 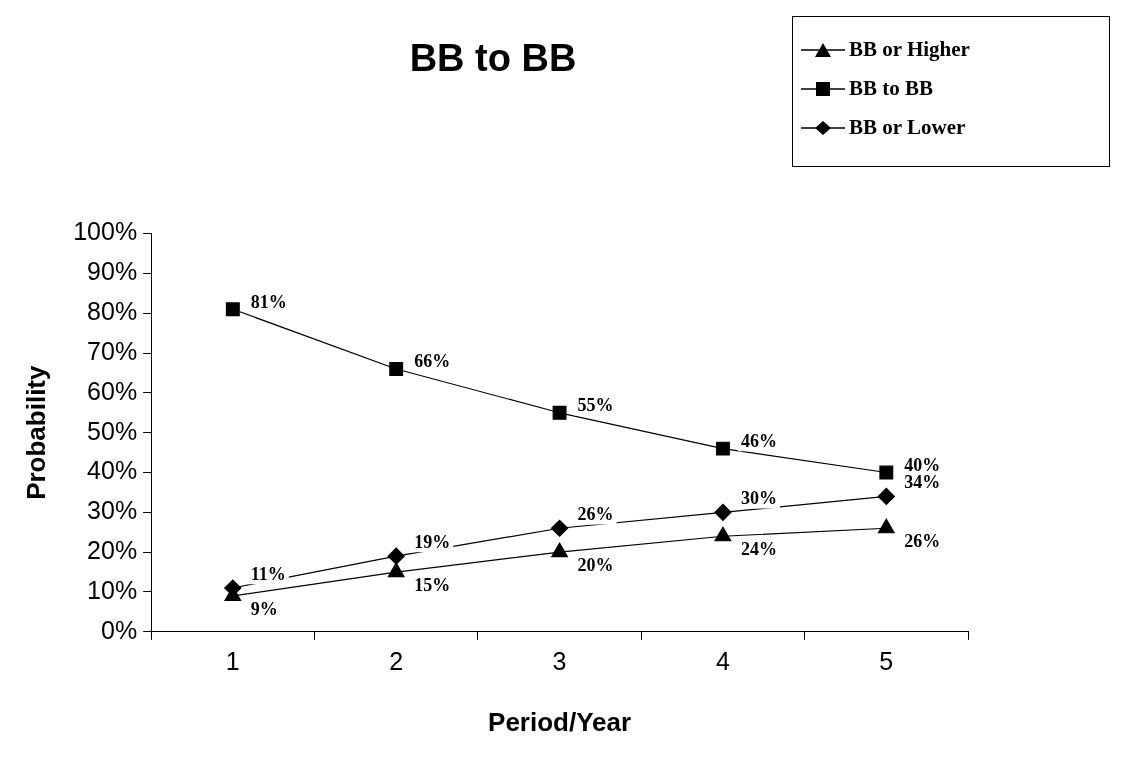 What do you see at coordinates (112, 311) in the screenshot?
I see `y-tick-label: 80%` at bounding box center [112, 311].